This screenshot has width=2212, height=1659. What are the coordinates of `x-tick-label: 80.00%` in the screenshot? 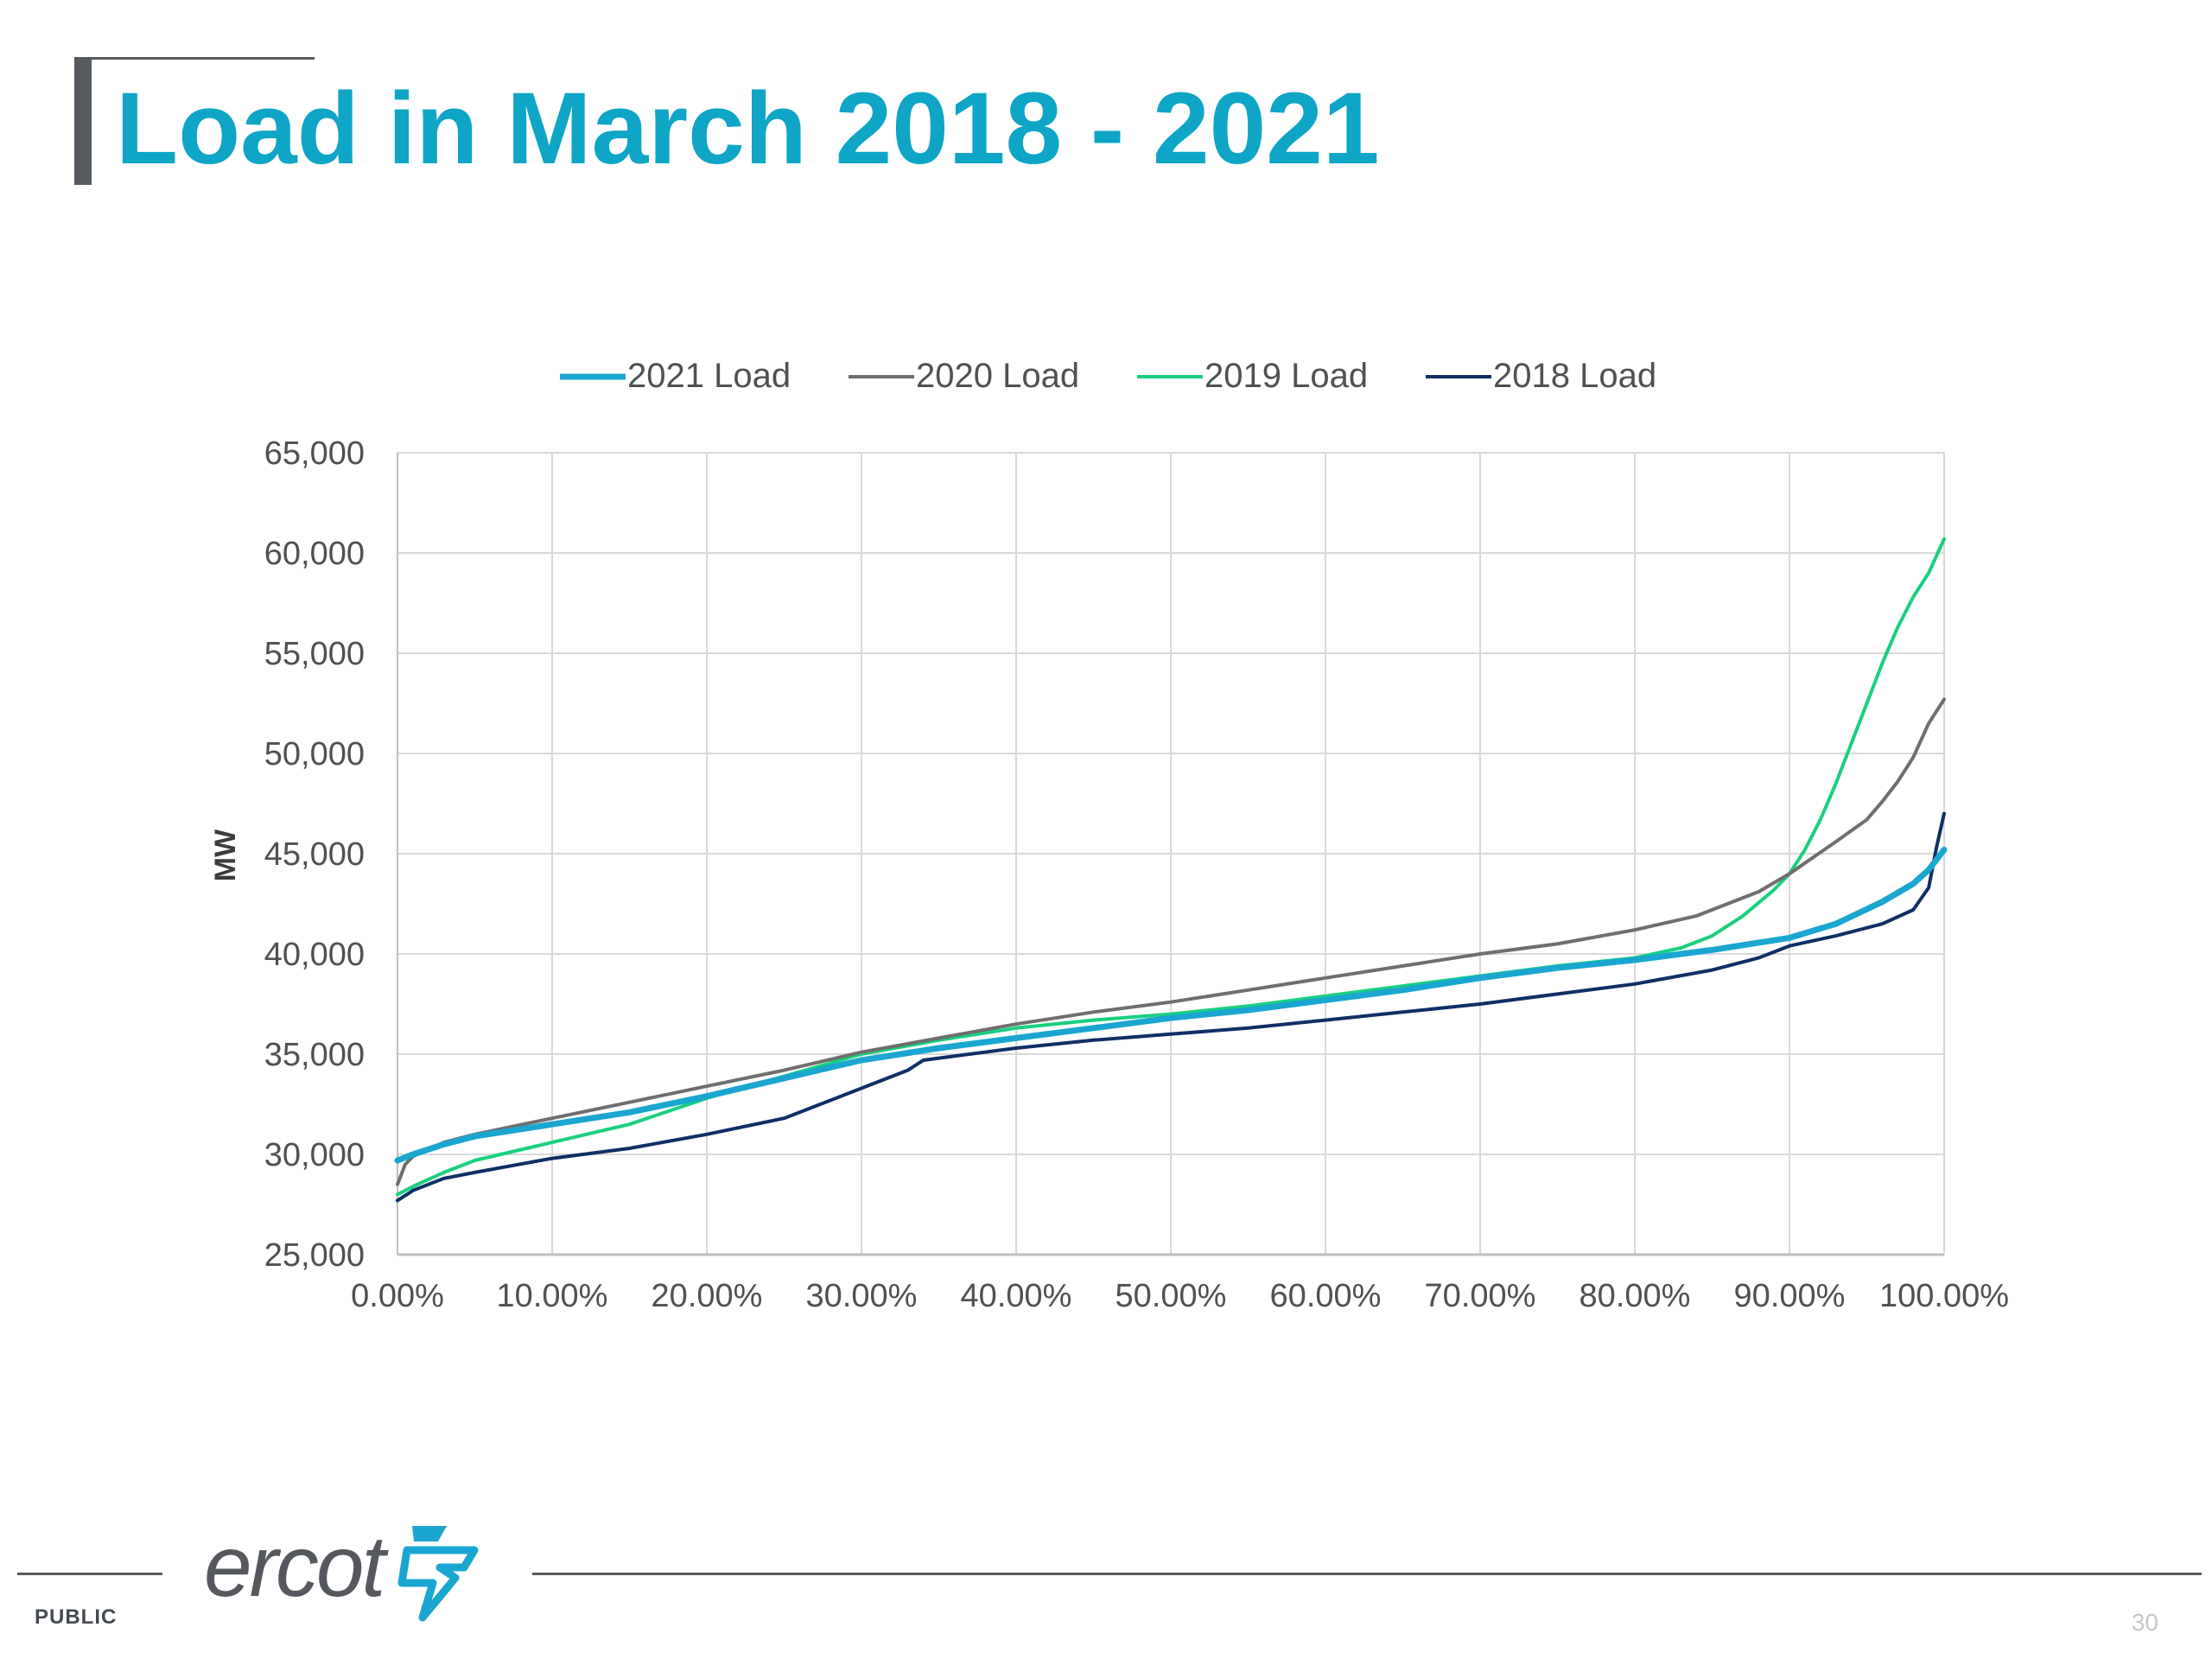 It's located at (1635, 1296).